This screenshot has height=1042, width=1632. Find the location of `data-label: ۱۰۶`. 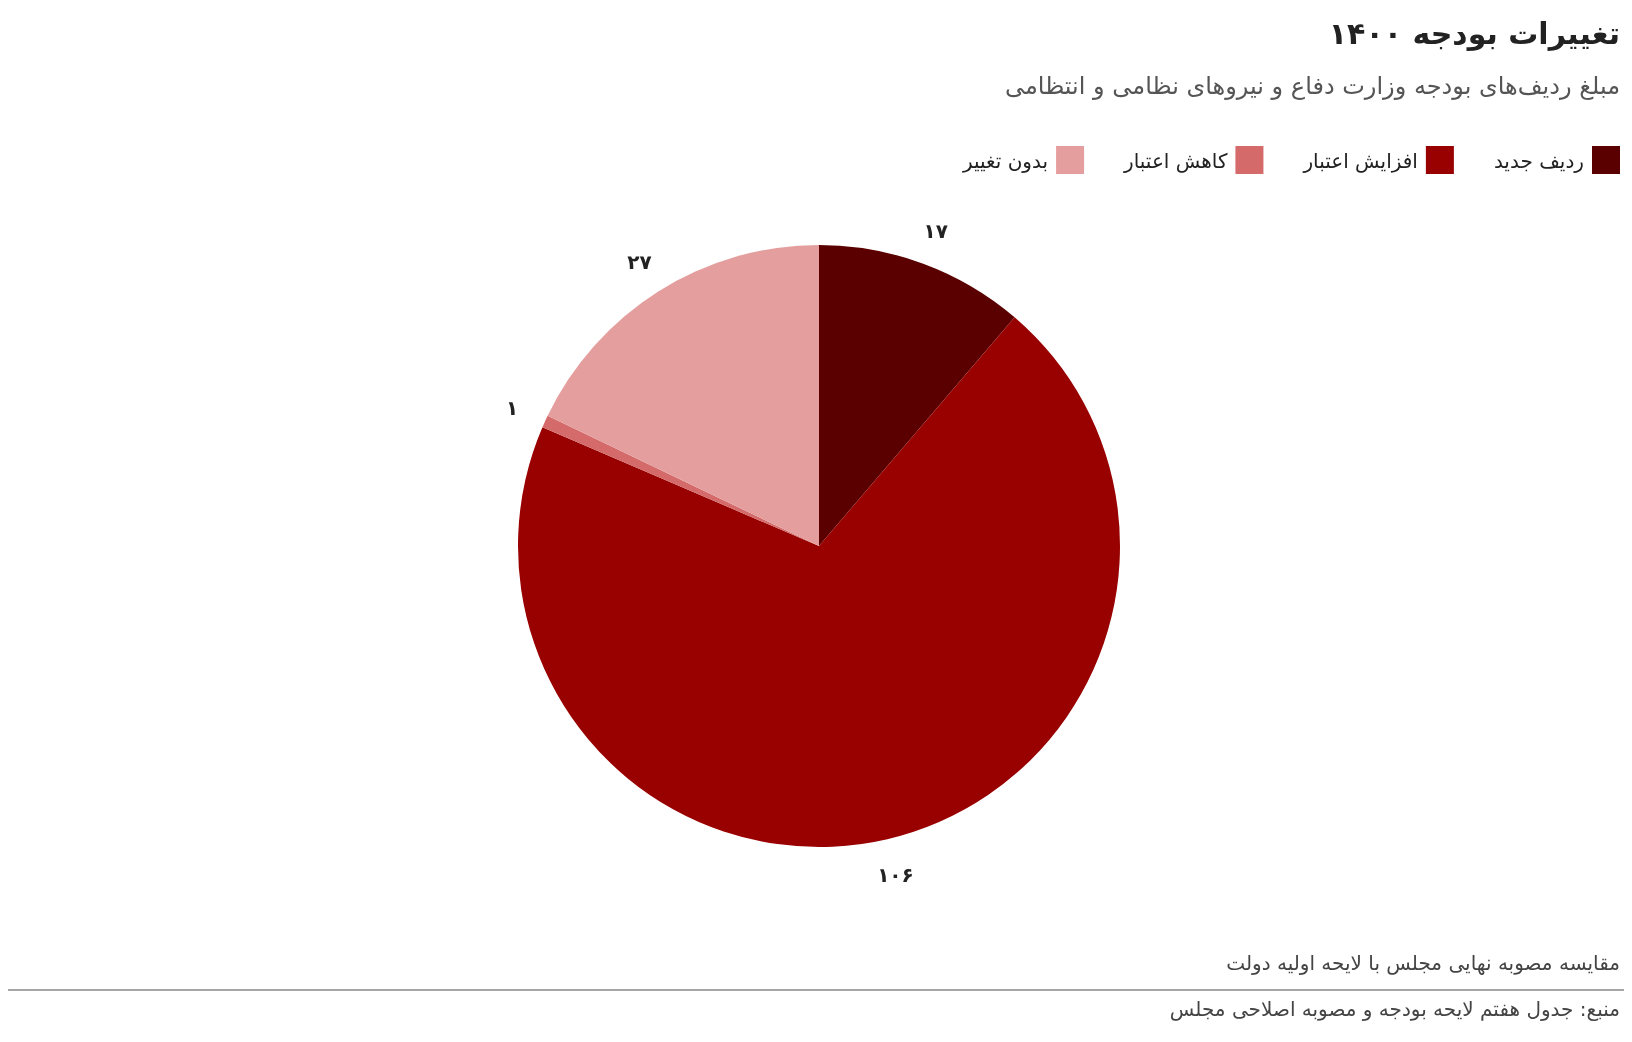

data-label: ۱۰۶ is located at coordinates (895, 875).